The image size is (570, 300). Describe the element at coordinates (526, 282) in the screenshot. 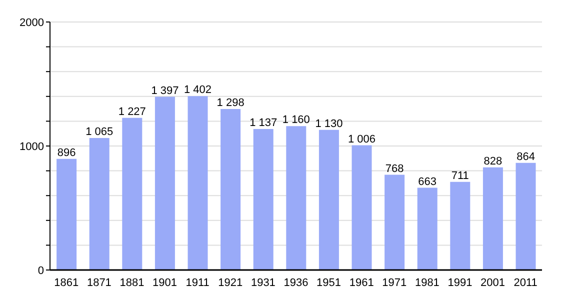

I see `x-tick-label: 2011` at that location.